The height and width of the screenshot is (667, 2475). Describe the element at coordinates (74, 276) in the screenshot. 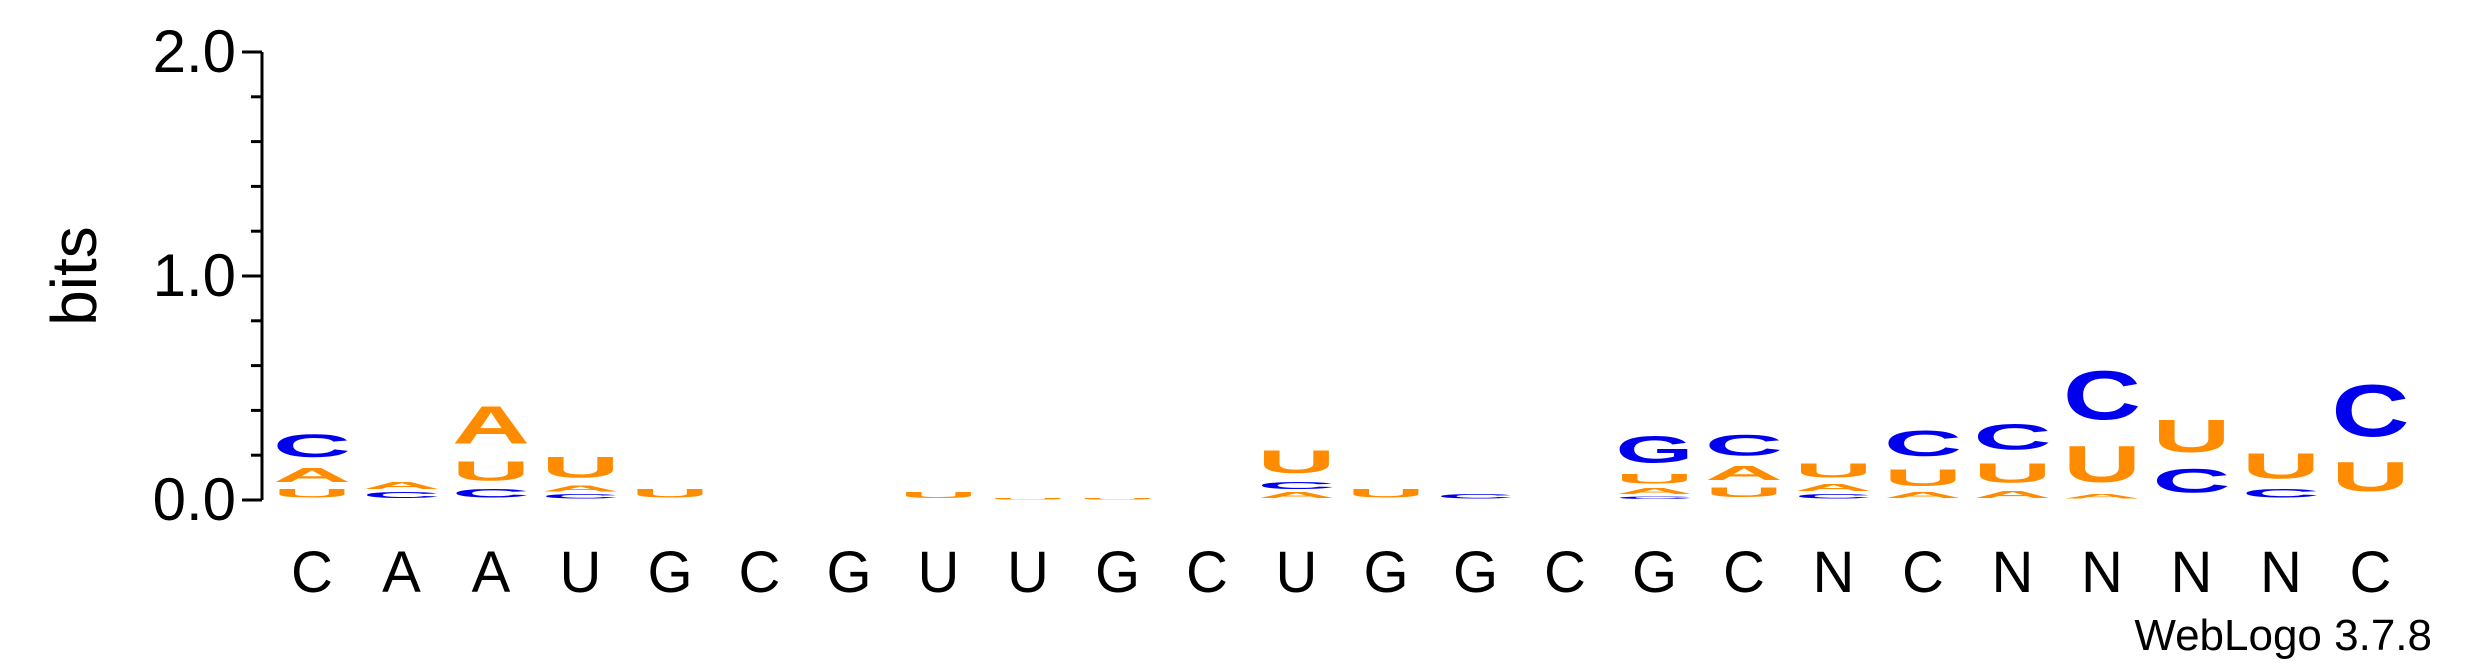

I see `y-axis-title: bits` at that location.